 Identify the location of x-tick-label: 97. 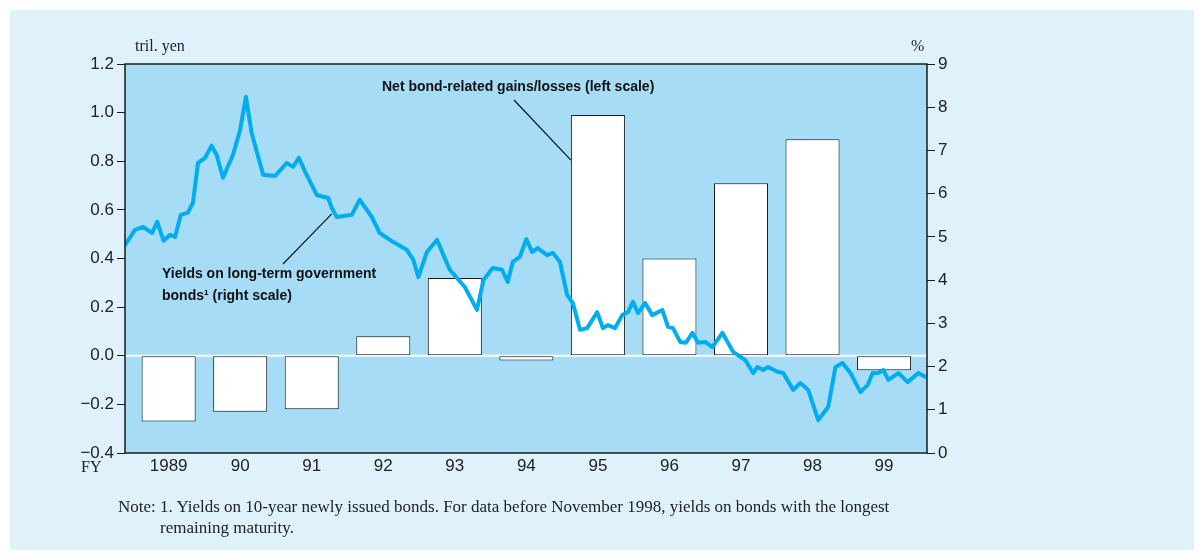
(741, 465).